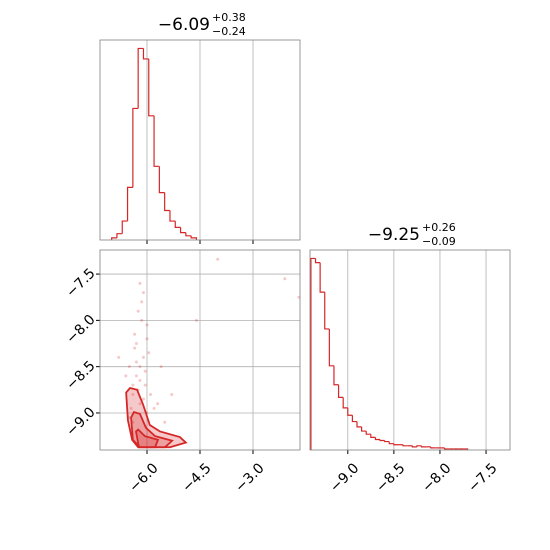  I want to click on panel-title-upper: +0.38, so click(229, 17).